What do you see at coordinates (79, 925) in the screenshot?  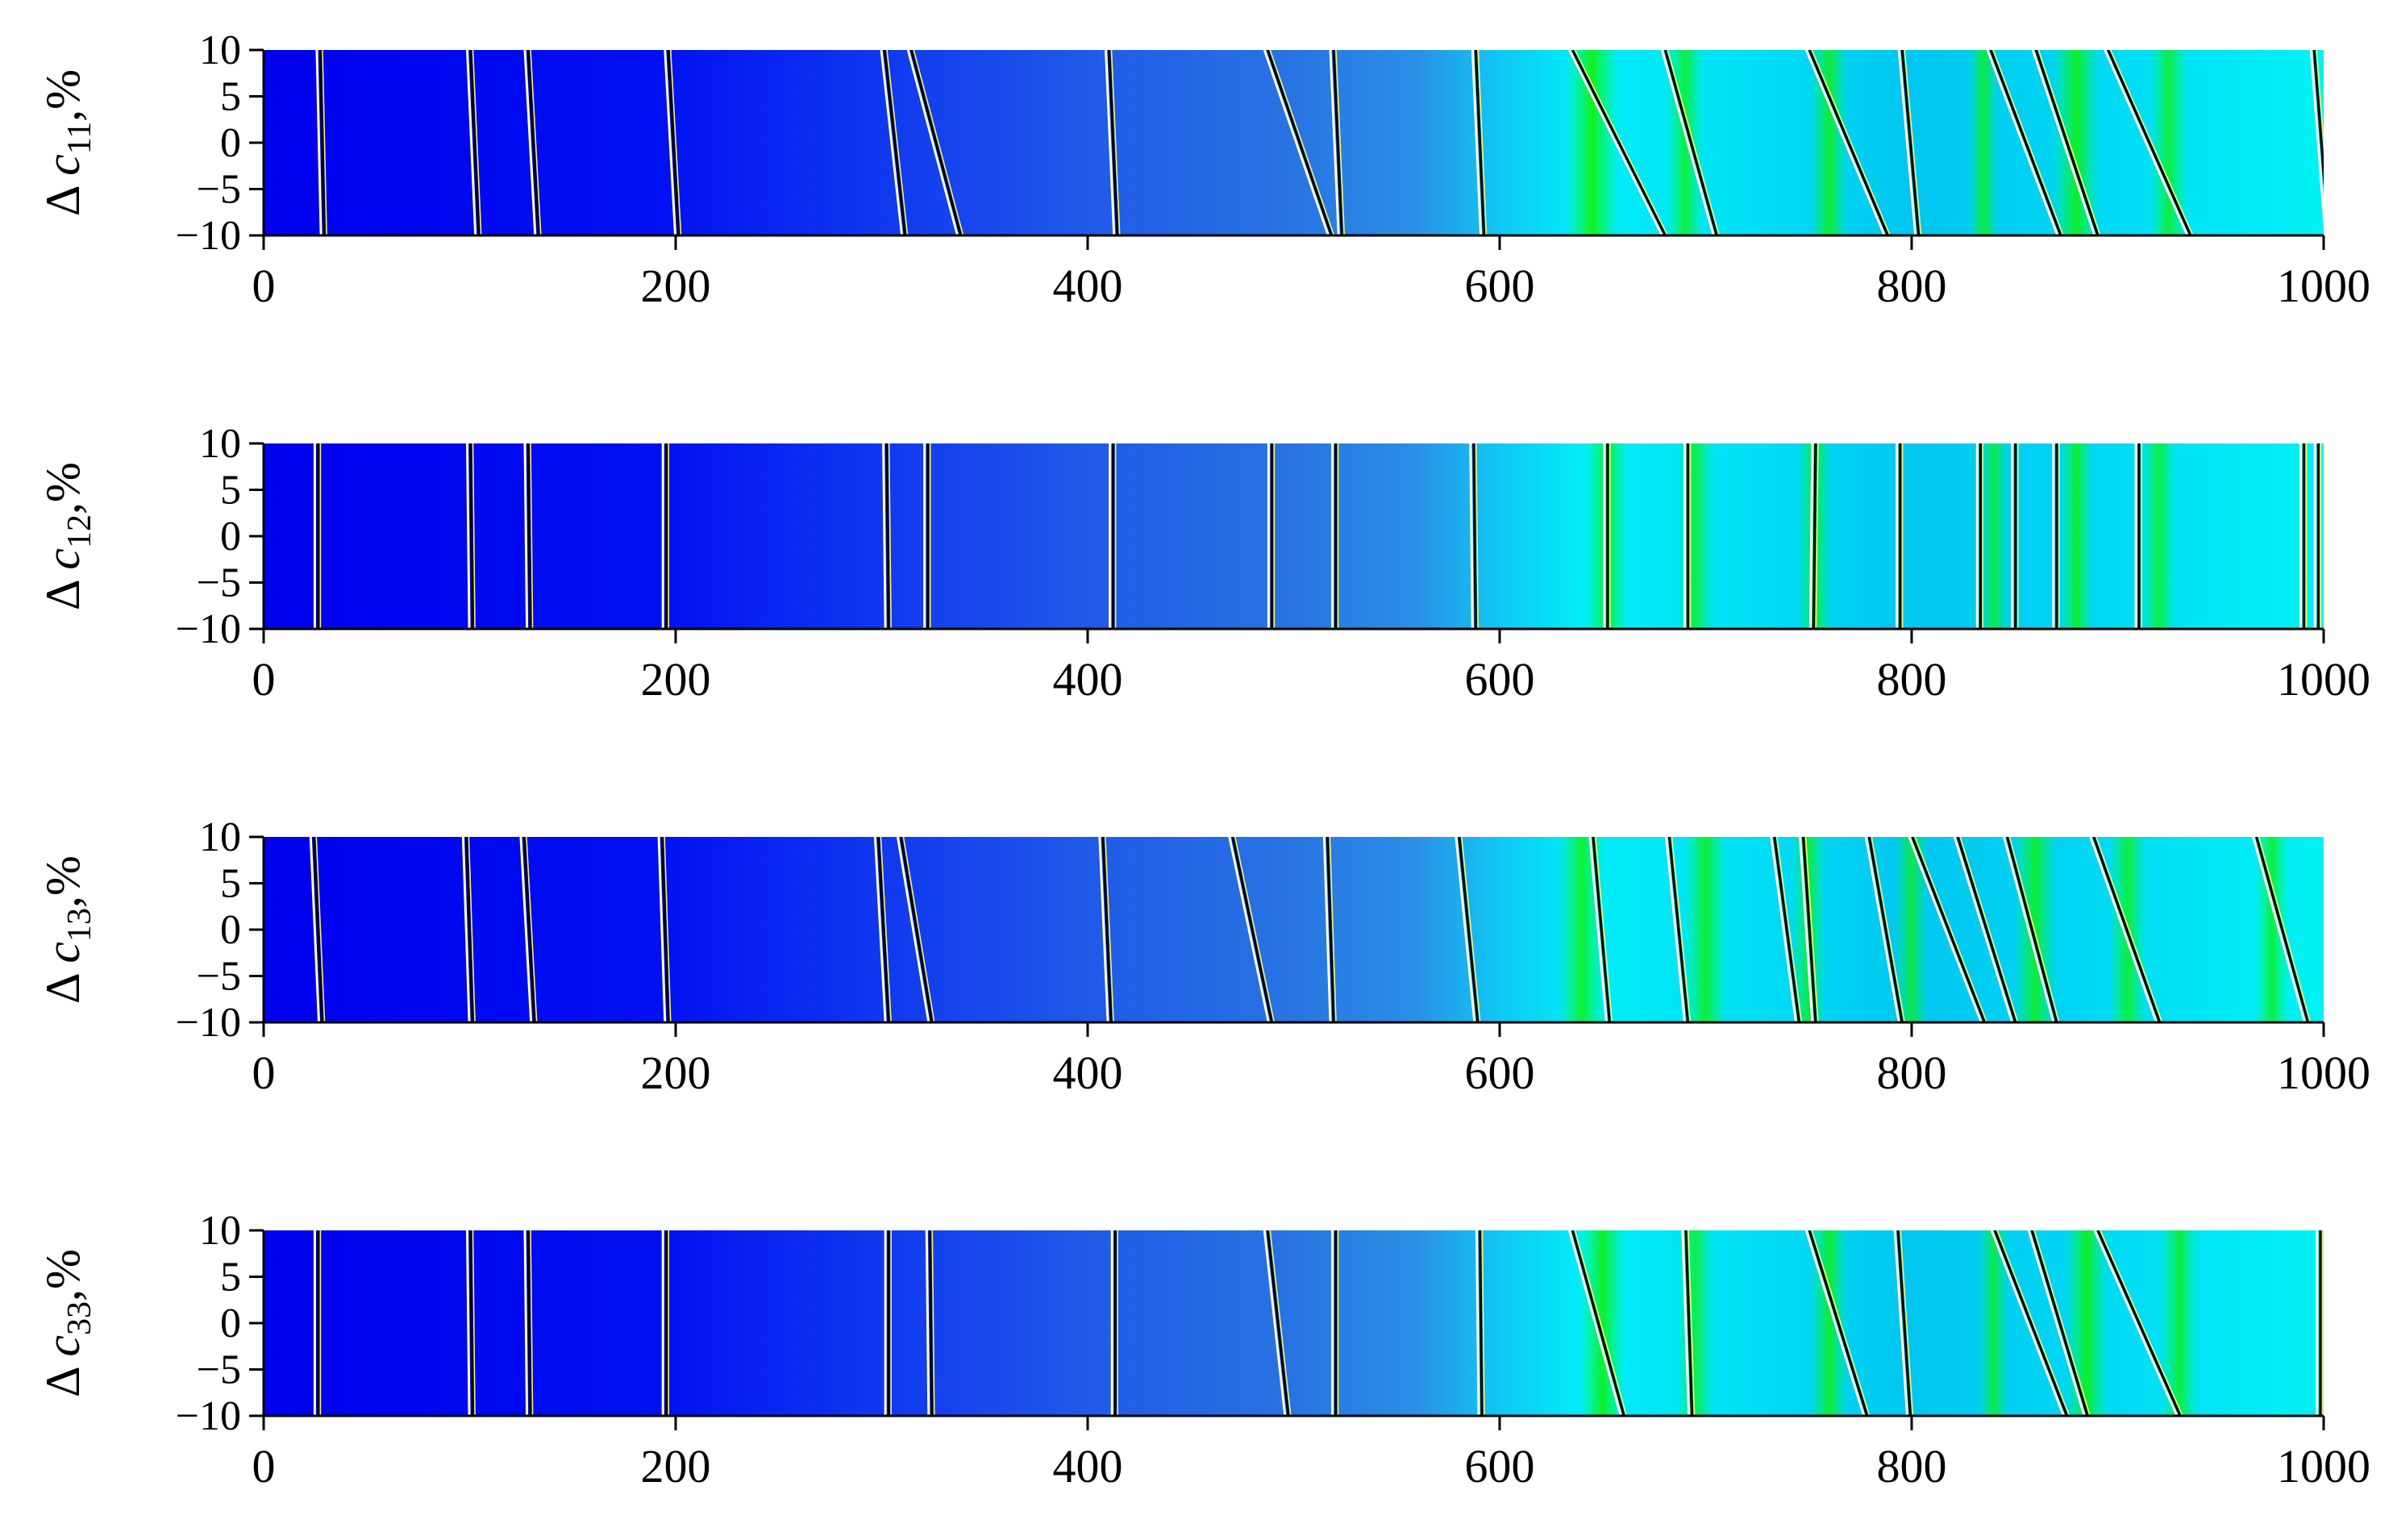 I see `y-axis-label-subscript: 13` at bounding box center [79, 925].